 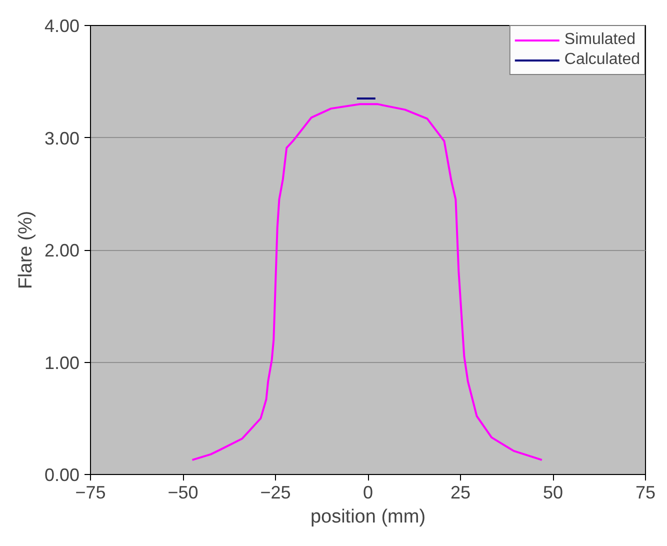 What do you see at coordinates (62, 138) in the screenshot?
I see `y-tick-label: 3.00` at bounding box center [62, 138].